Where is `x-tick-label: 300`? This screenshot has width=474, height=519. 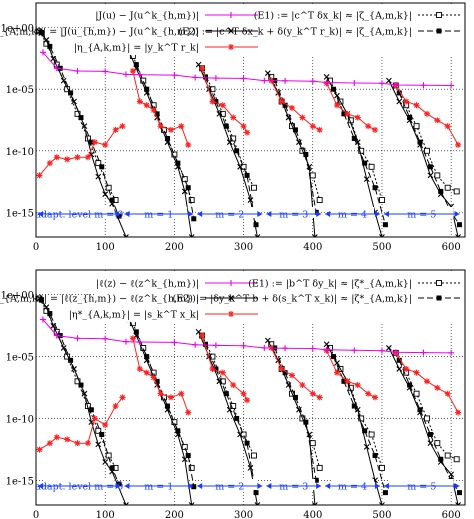 x-tick-label: 300 is located at coordinates (243, 514).